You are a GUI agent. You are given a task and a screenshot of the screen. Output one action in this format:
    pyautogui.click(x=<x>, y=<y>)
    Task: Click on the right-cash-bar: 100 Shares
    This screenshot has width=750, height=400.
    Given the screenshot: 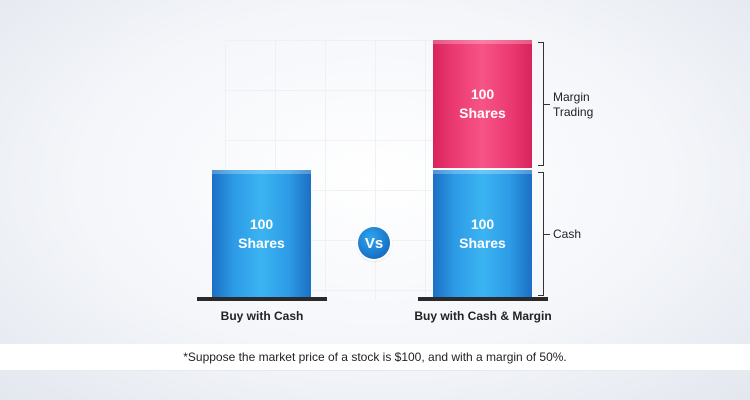 What is the action you would take?
    pyautogui.click(x=482, y=234)
    